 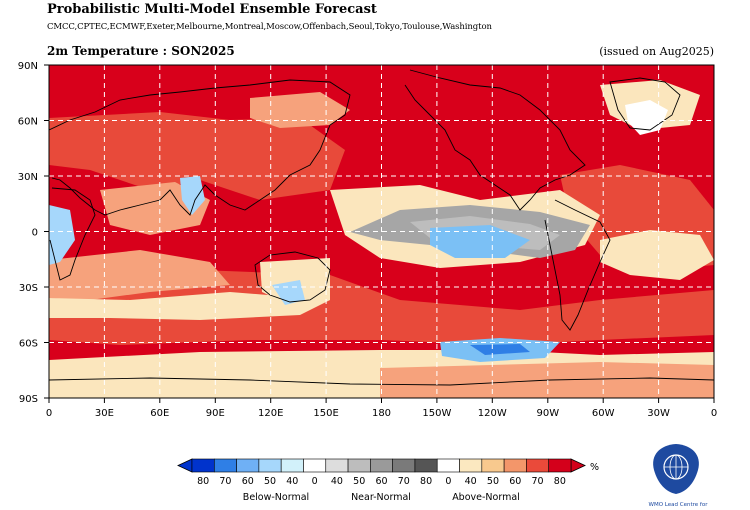 What do you see at coordinates (28, 288) in the screenshot?
I see `lat-label: 30S` at bounding box center [28, 288].